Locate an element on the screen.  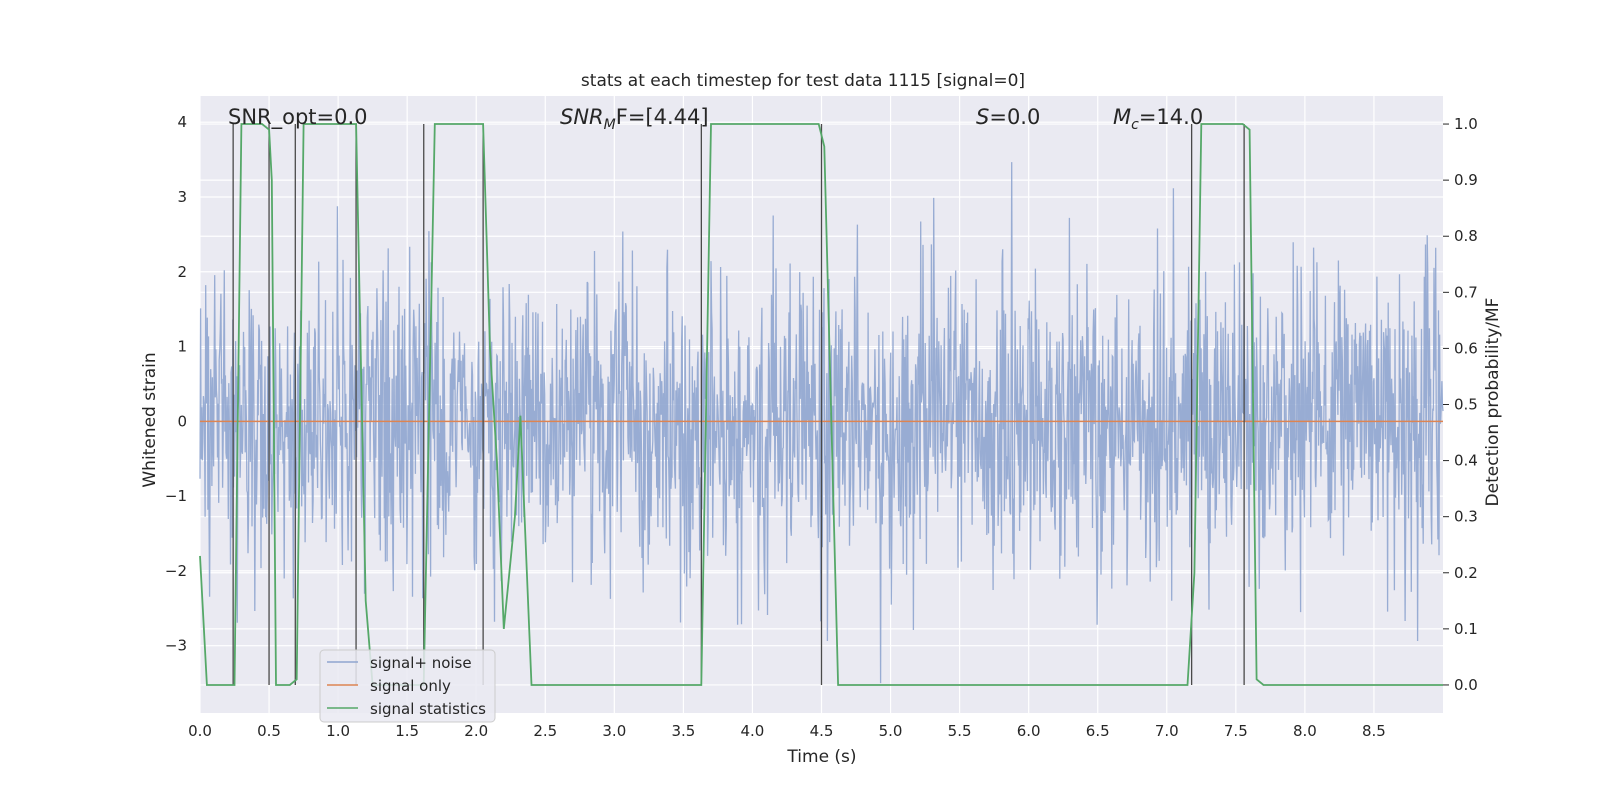
y-right-tick-2: 0.8 is located at coordinates (1466, 236).